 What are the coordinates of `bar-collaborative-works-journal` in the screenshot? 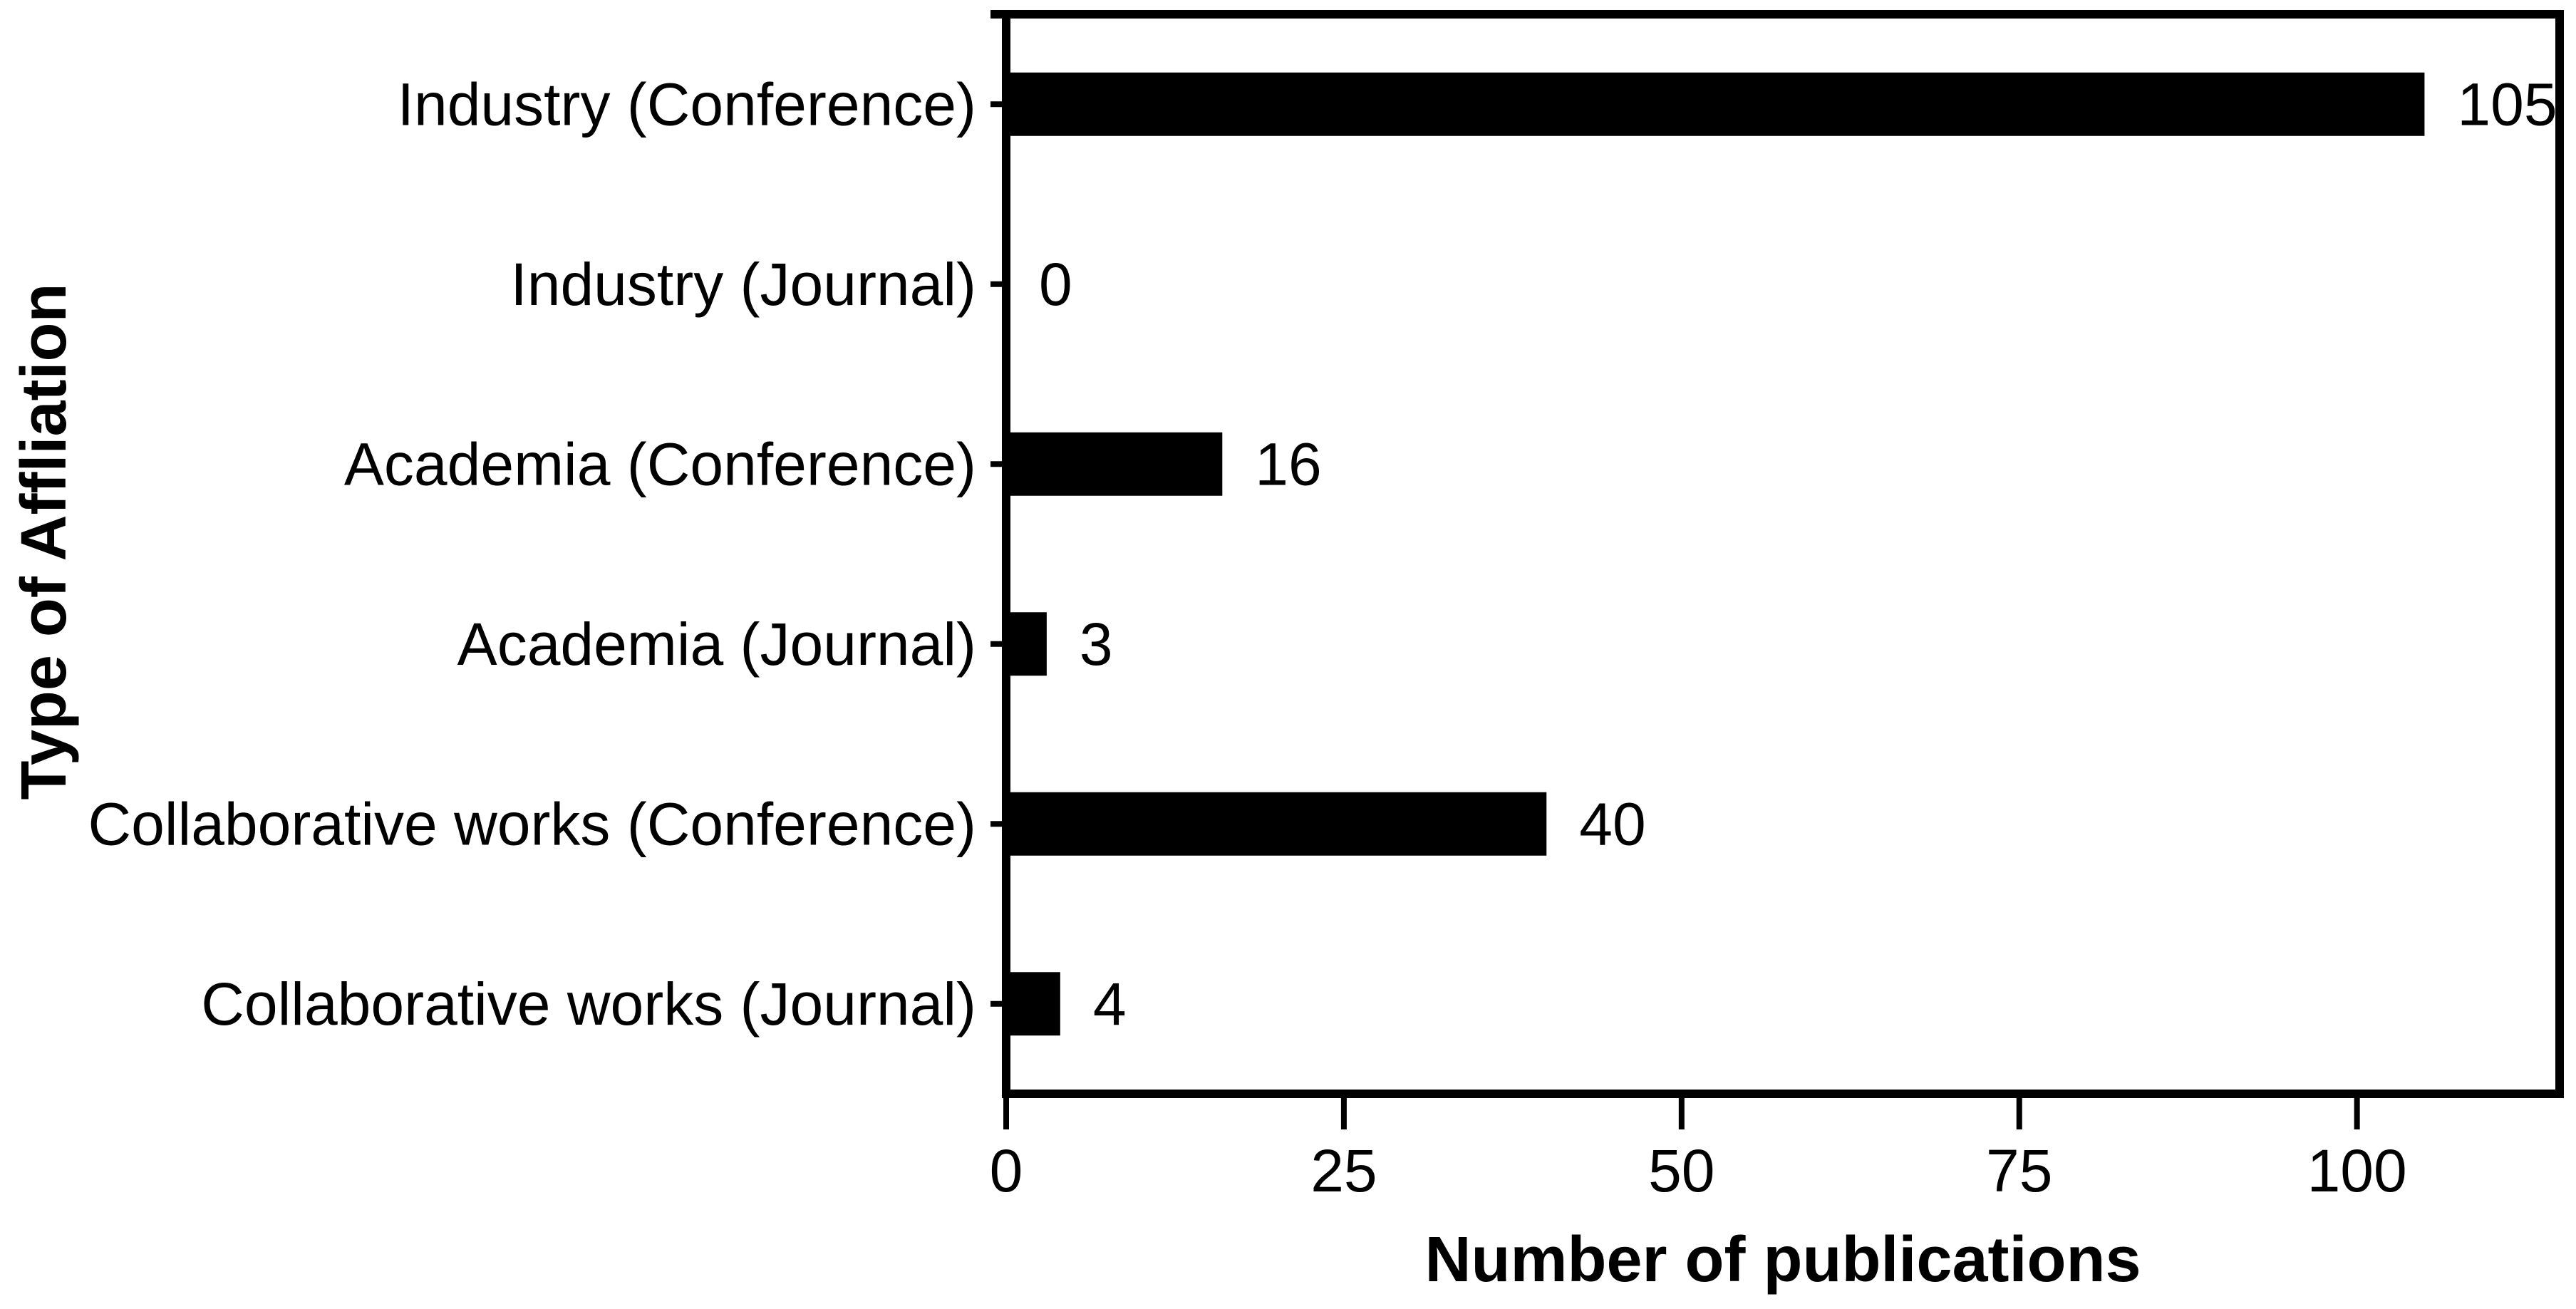 It's located at (1033, 1004).